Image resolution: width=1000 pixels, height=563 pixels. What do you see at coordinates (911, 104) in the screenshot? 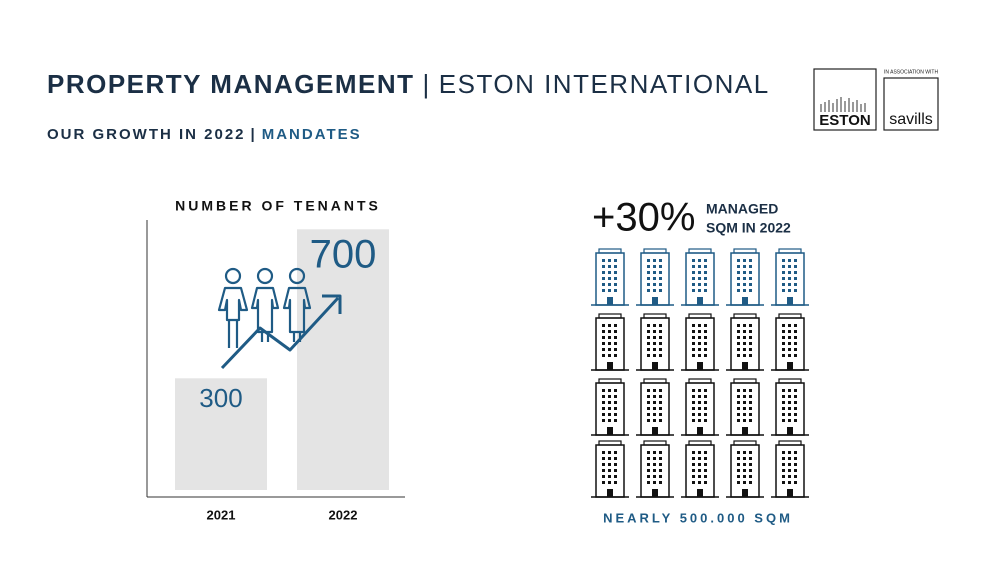
I see `savills-logo-box` at bounding box center [911, 104].